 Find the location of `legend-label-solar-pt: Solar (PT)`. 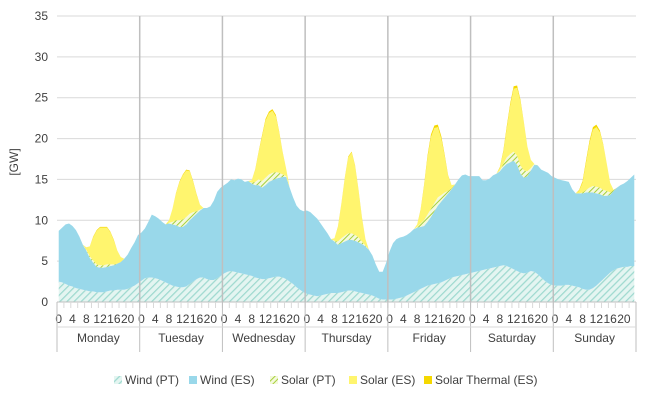

legend-label-solar-pt: Solar (PT) is located at coordinates (308, 380).